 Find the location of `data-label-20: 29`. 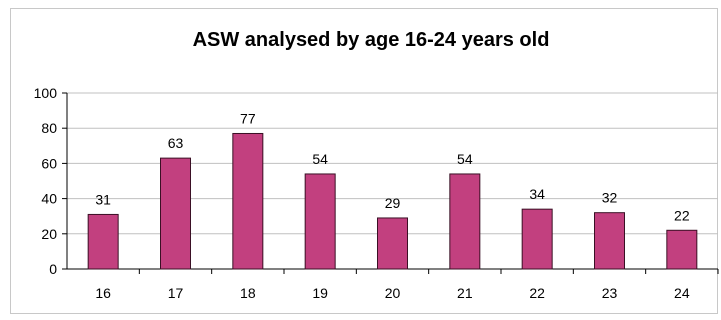

data-label-20: 29 is located at coordinates (393, 203).